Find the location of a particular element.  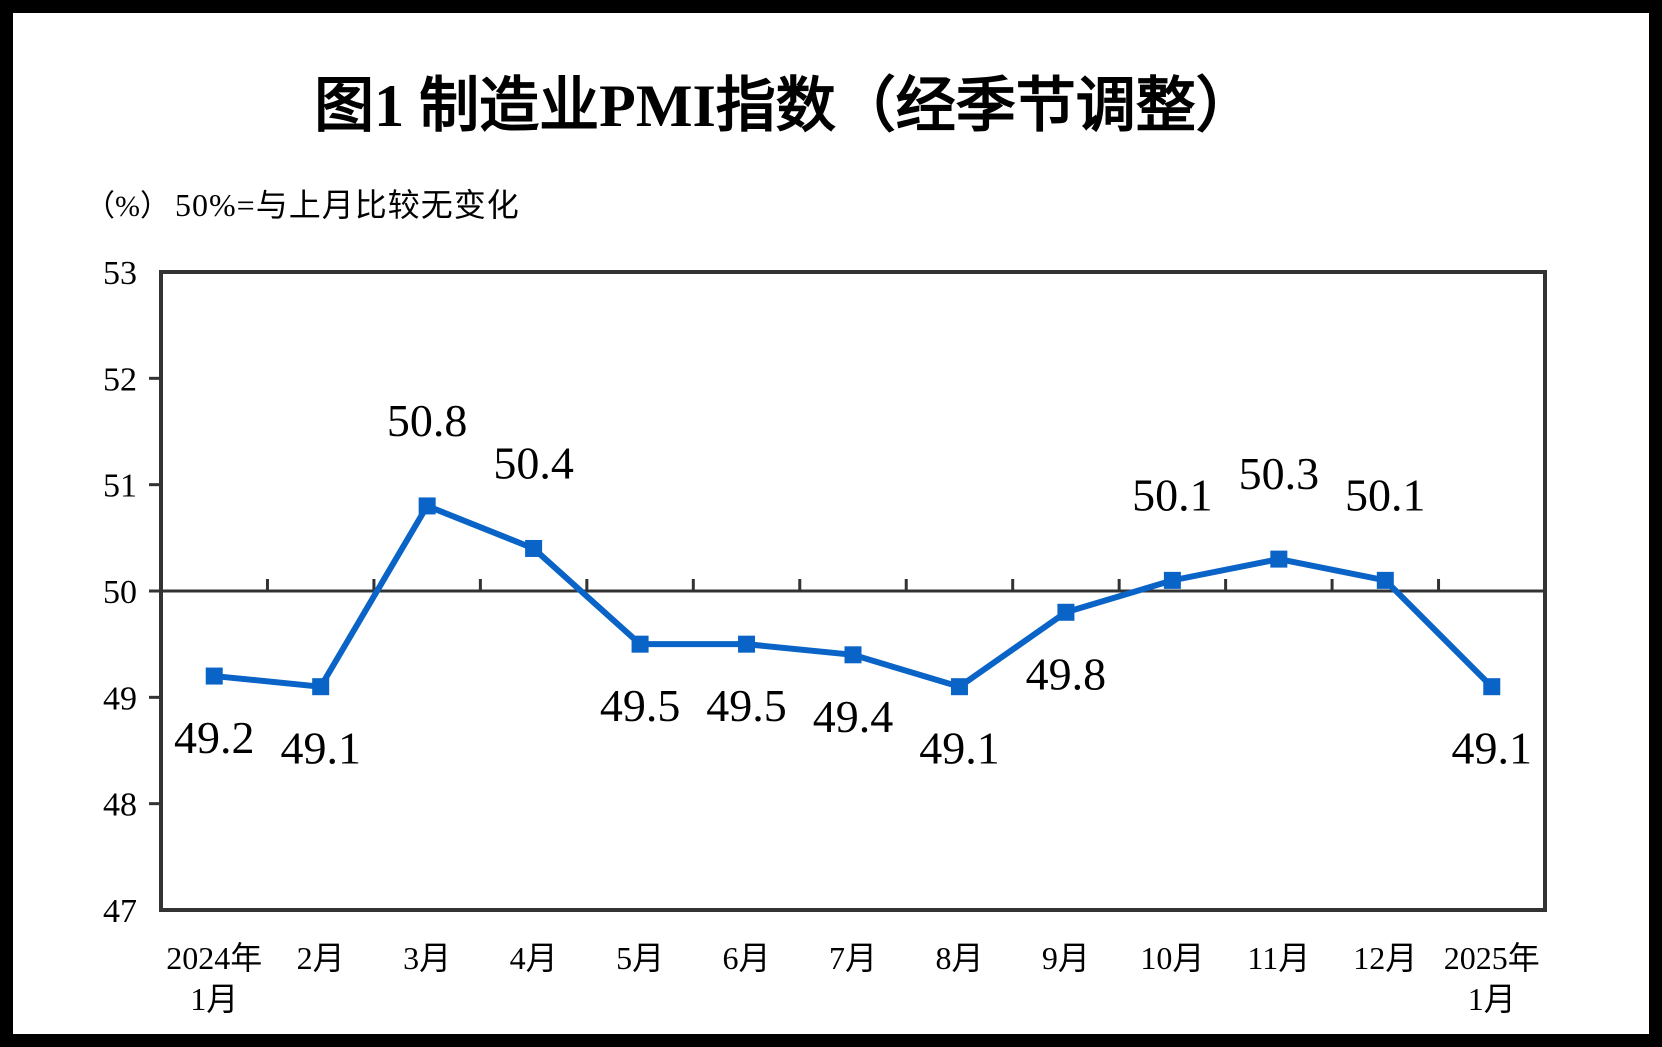

y-axis-unit-label: （%） is located at coordinates (127, 206).